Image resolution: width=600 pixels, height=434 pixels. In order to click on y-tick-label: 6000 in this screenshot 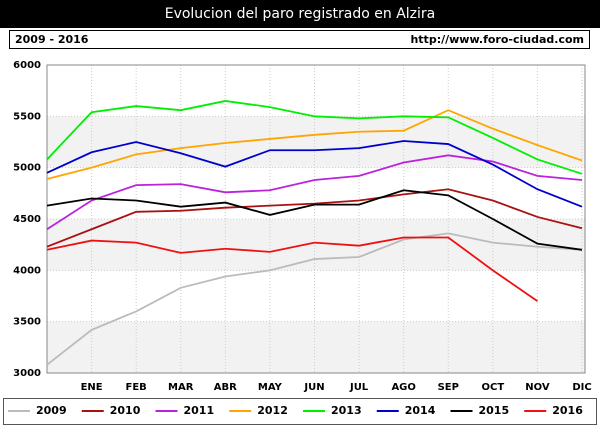, I will do `click(27, 65)`.